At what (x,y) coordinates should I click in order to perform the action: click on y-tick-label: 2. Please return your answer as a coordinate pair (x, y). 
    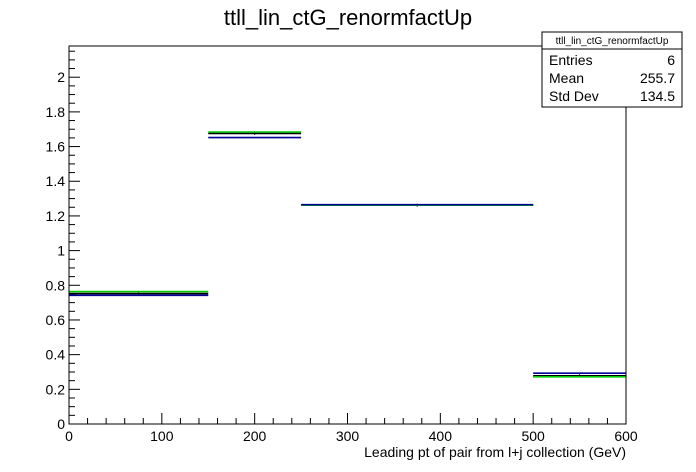
    Looking at the image, I should click on (61, 77).